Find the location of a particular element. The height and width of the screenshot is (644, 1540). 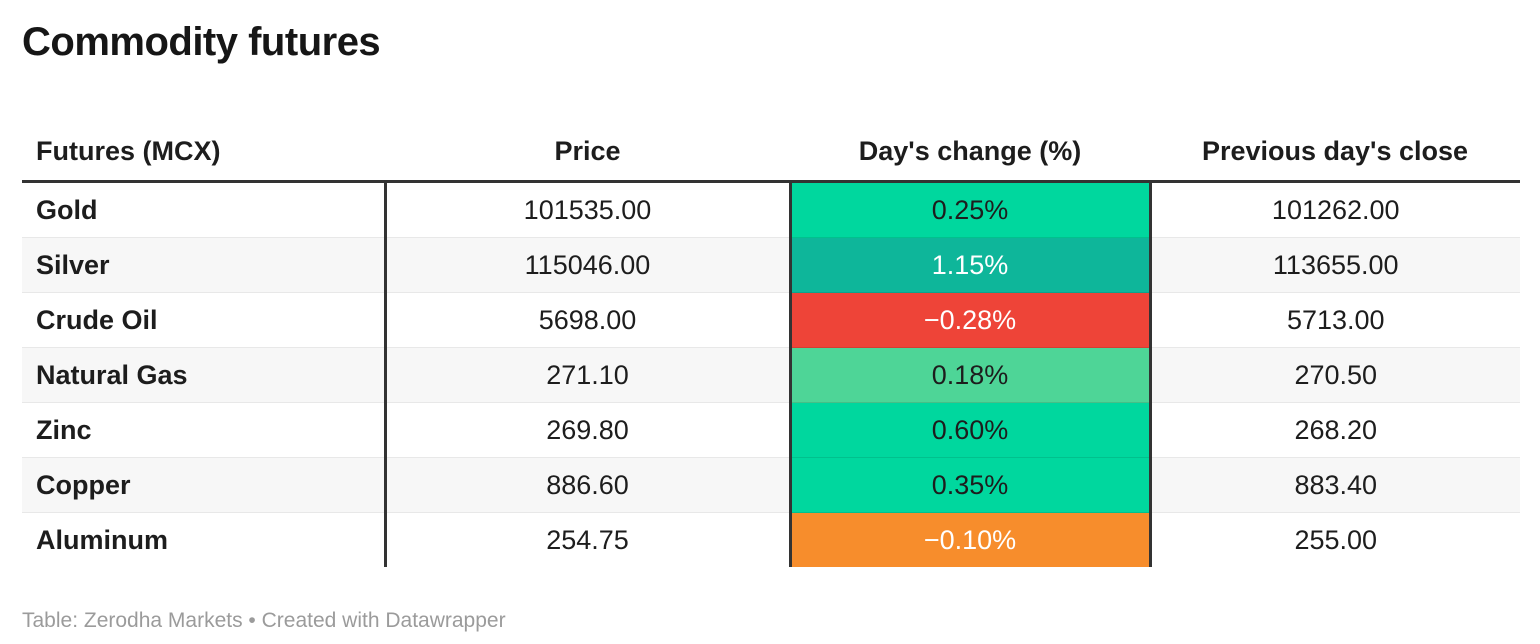

table-row: Natural Gas 271.10 0.18% 270.50 is located at coordinates (771, 375).